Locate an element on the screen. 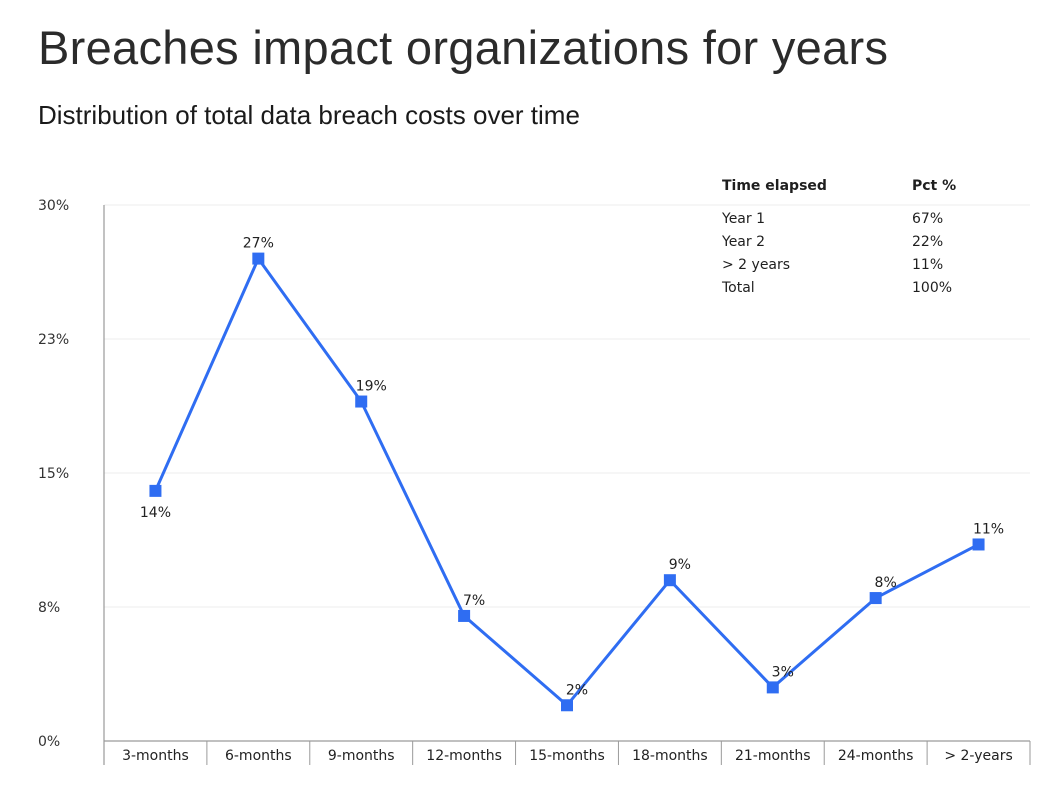 The height and width of the screenshot is (804, 1056). summary-table-cell-pct: 100% is located at coordinates (932, 288).